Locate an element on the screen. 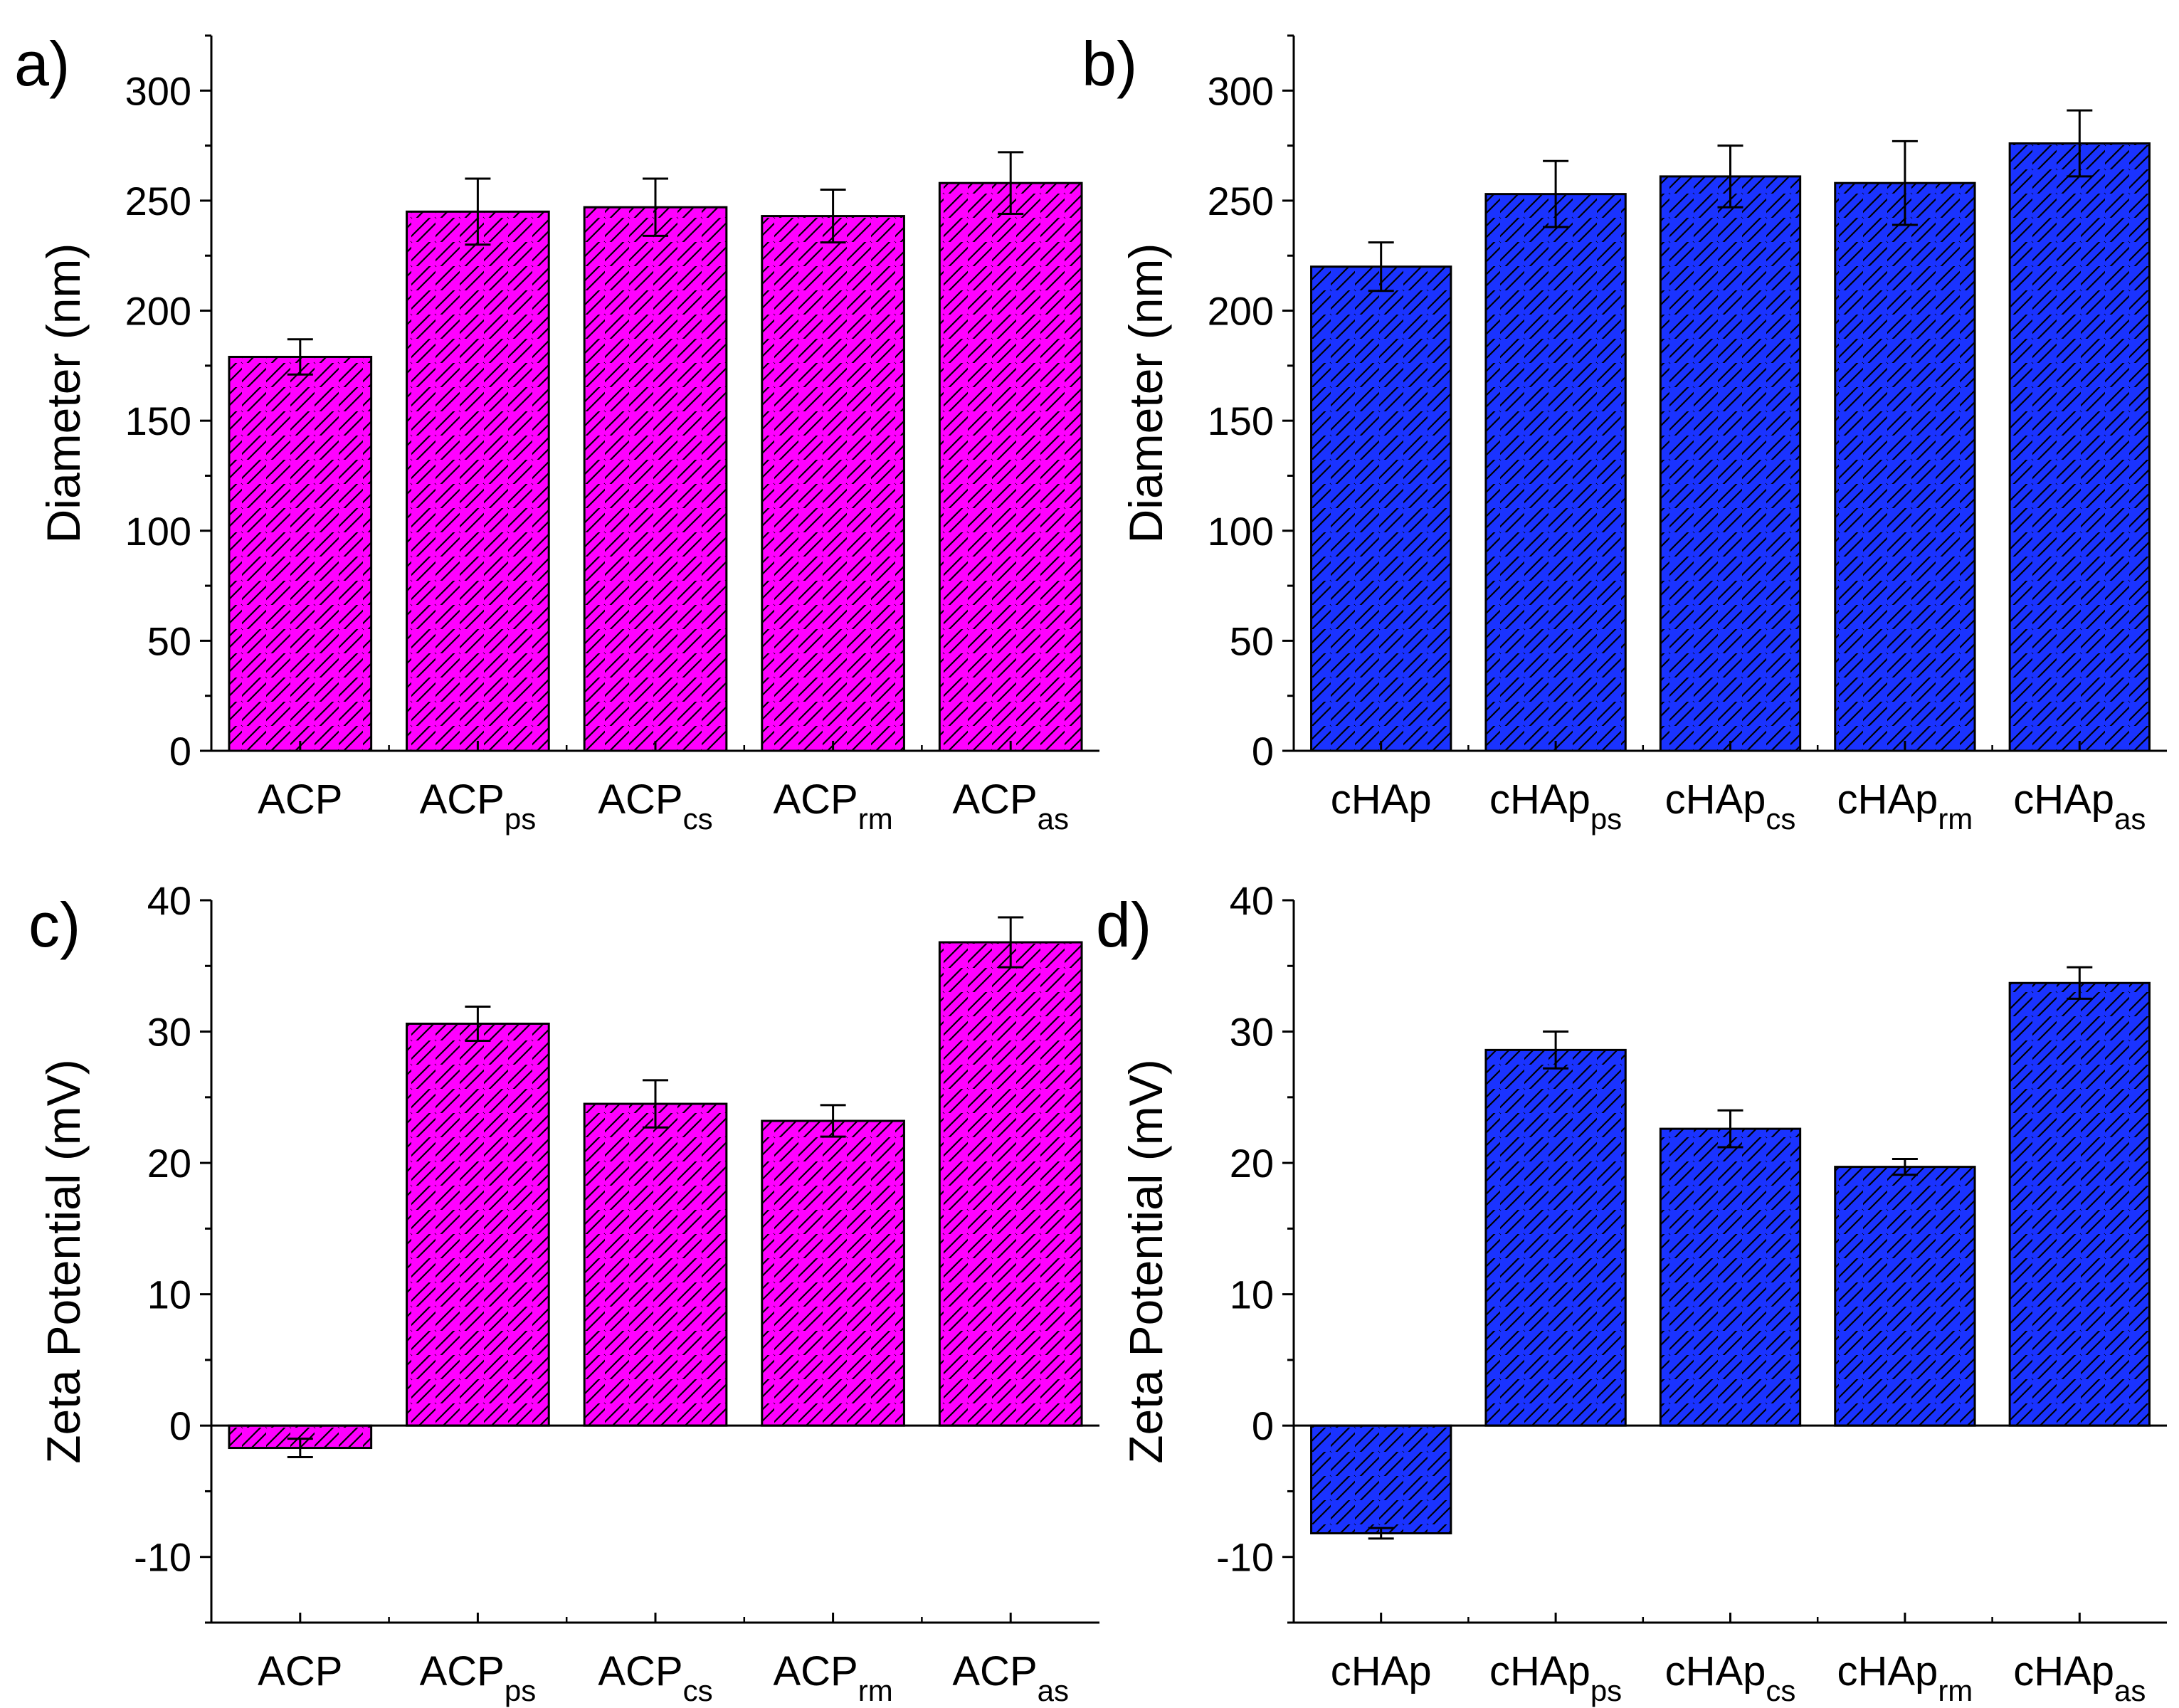 This screenshot has height=1708, width=2179. panel-label: a) is located at coordinates (42, 63).